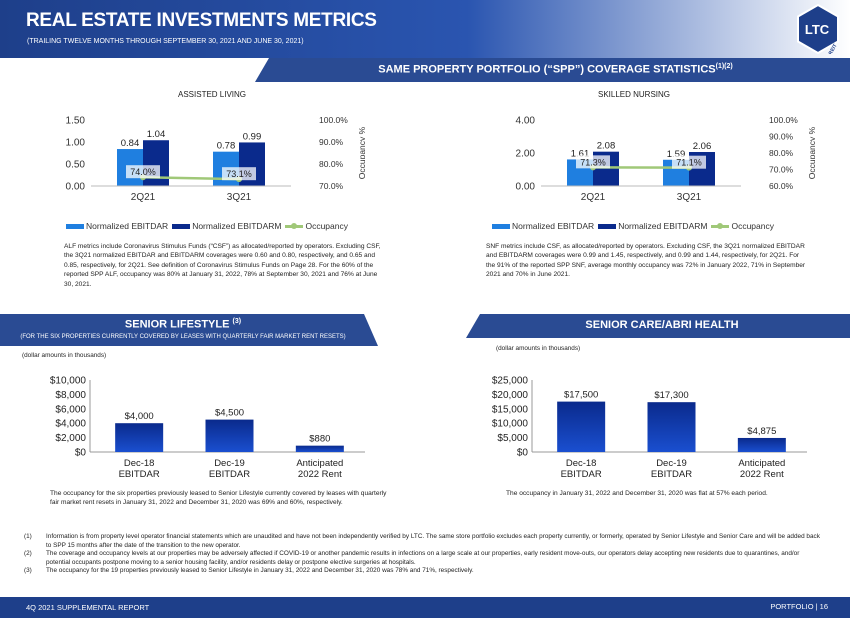  I want to click on y-tick-label: 1.50, so click(76, 121).